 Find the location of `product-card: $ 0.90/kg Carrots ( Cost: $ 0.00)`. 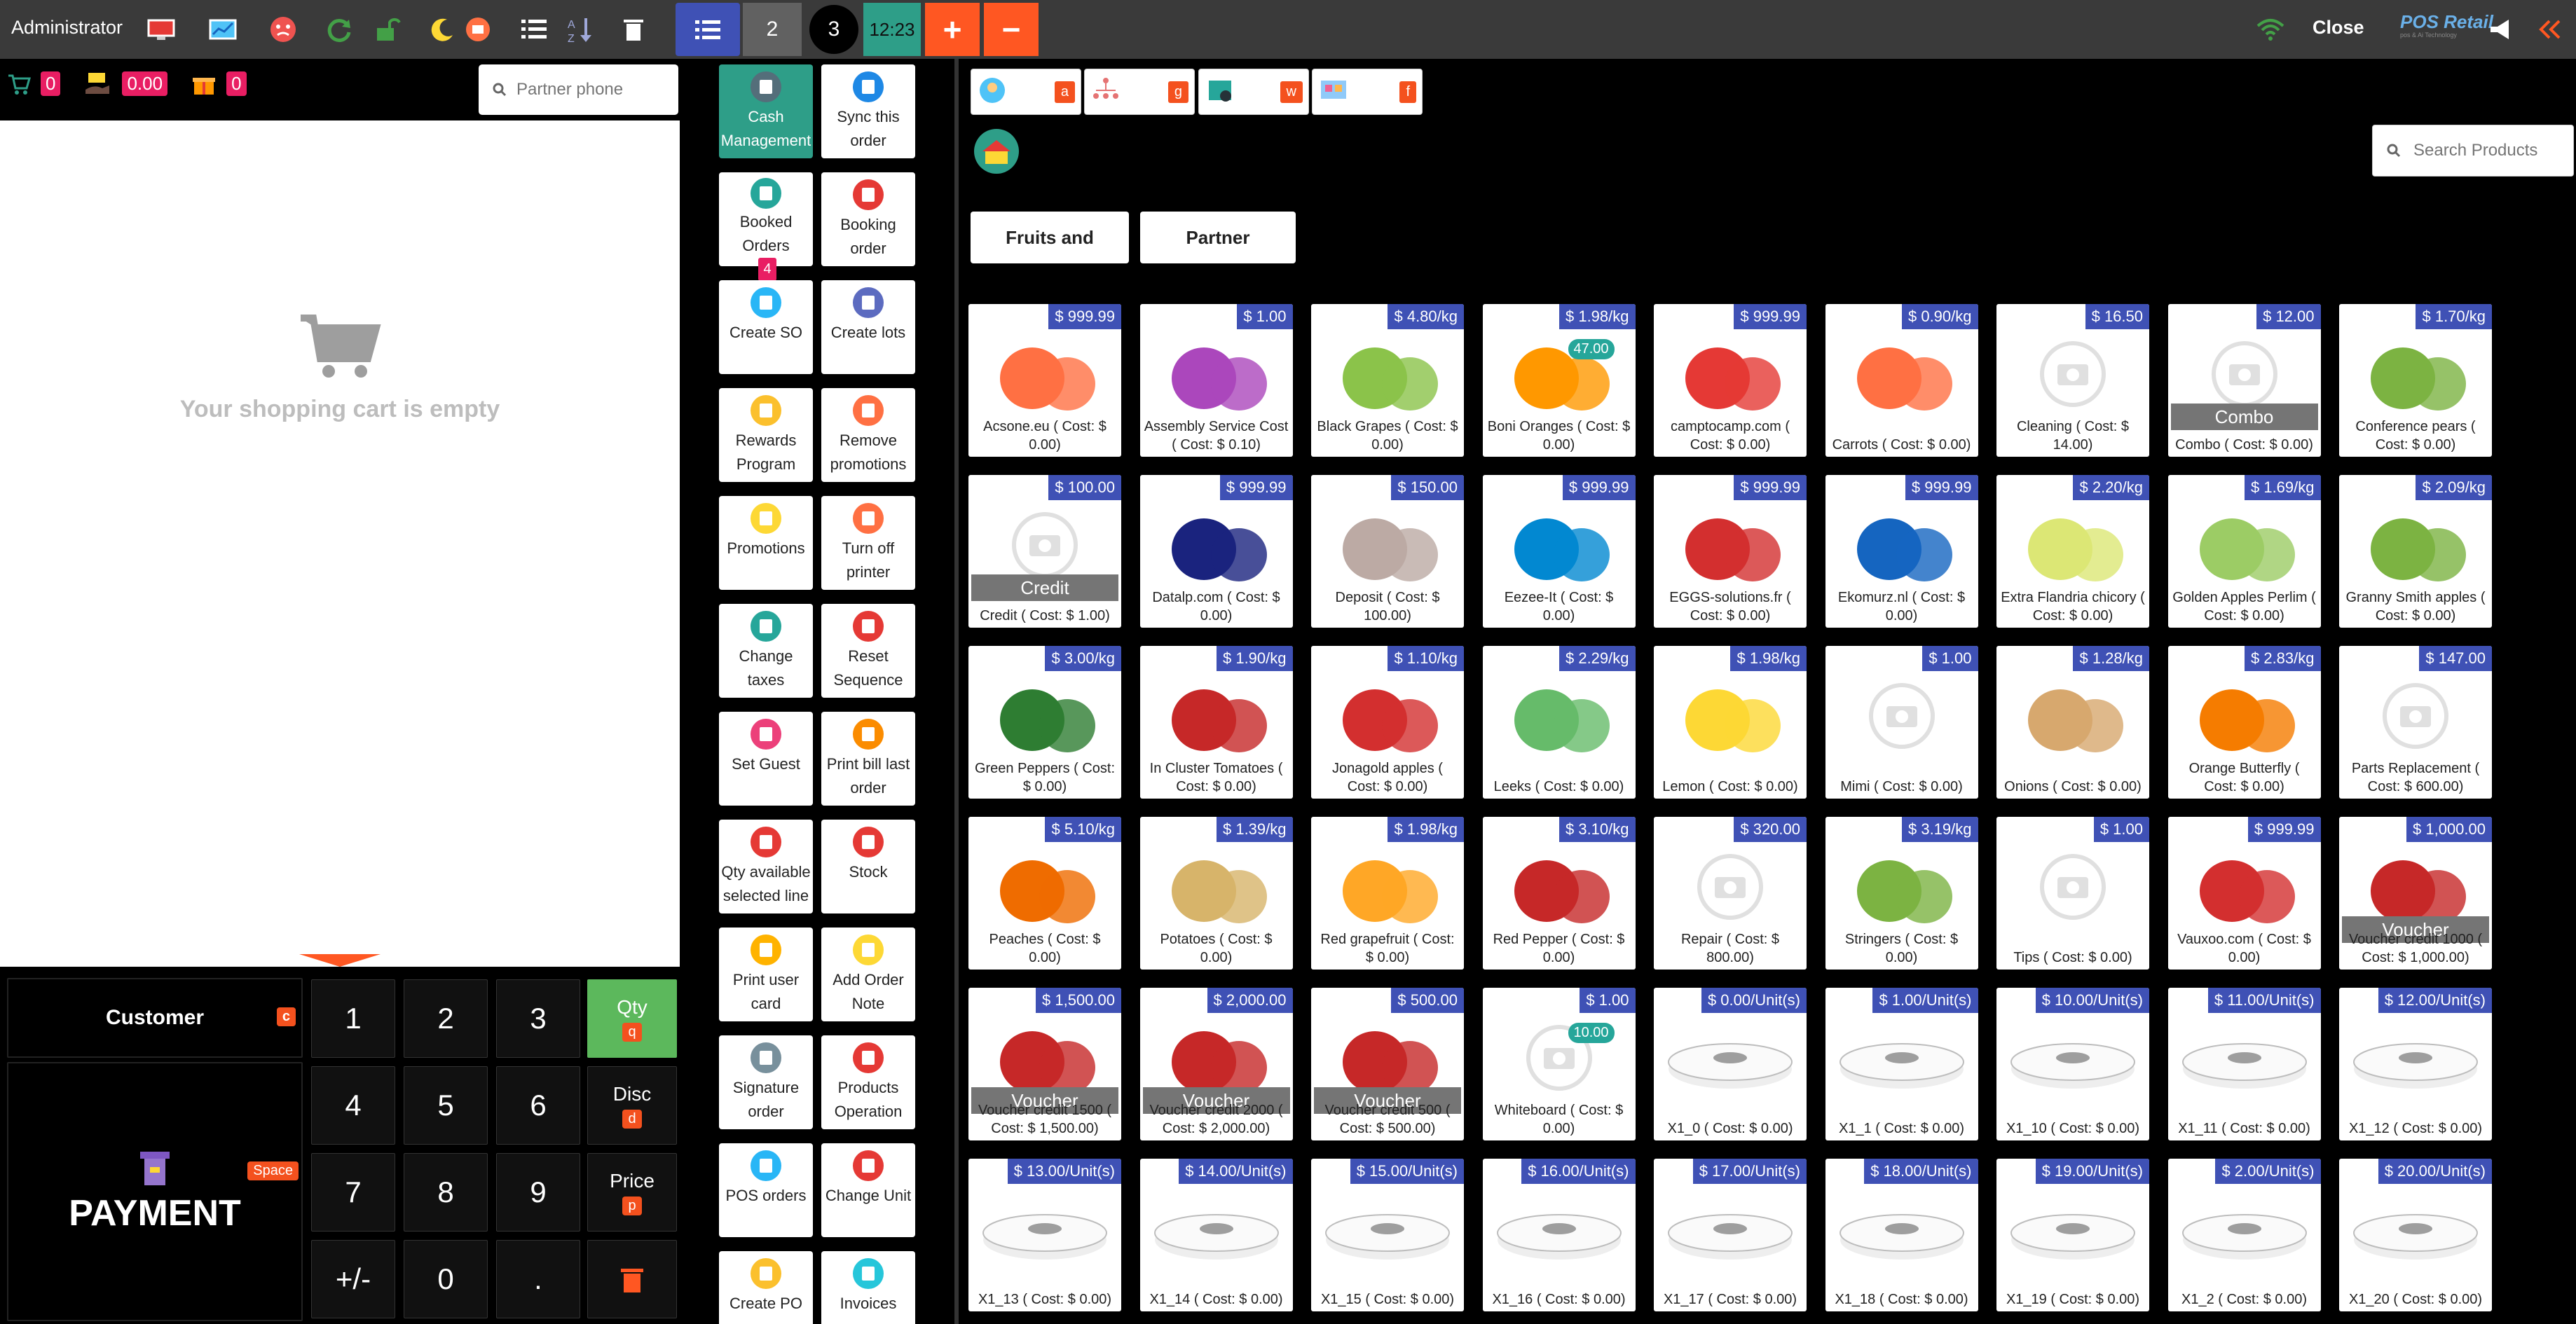

product-card: $ 0.90/kg Carrots ( Cost: $ 0.00) is located at coordinates (1902, 380).